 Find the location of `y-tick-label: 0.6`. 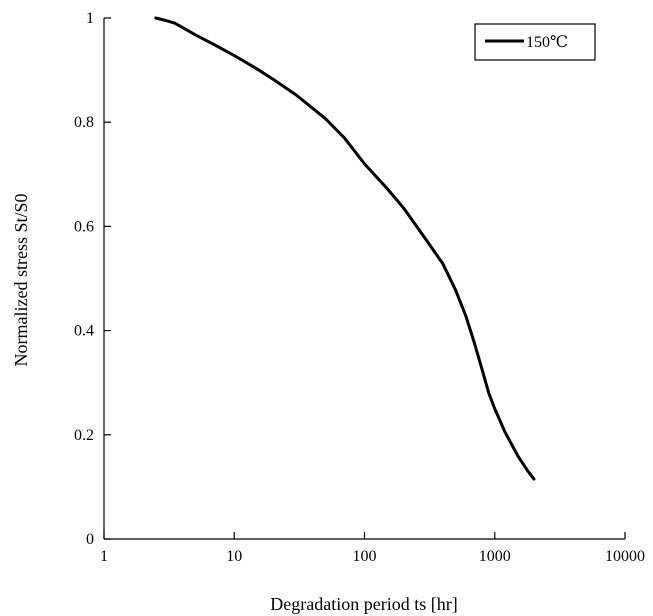

y-tick-label: 0.6 is located at coordinates (84, 226).